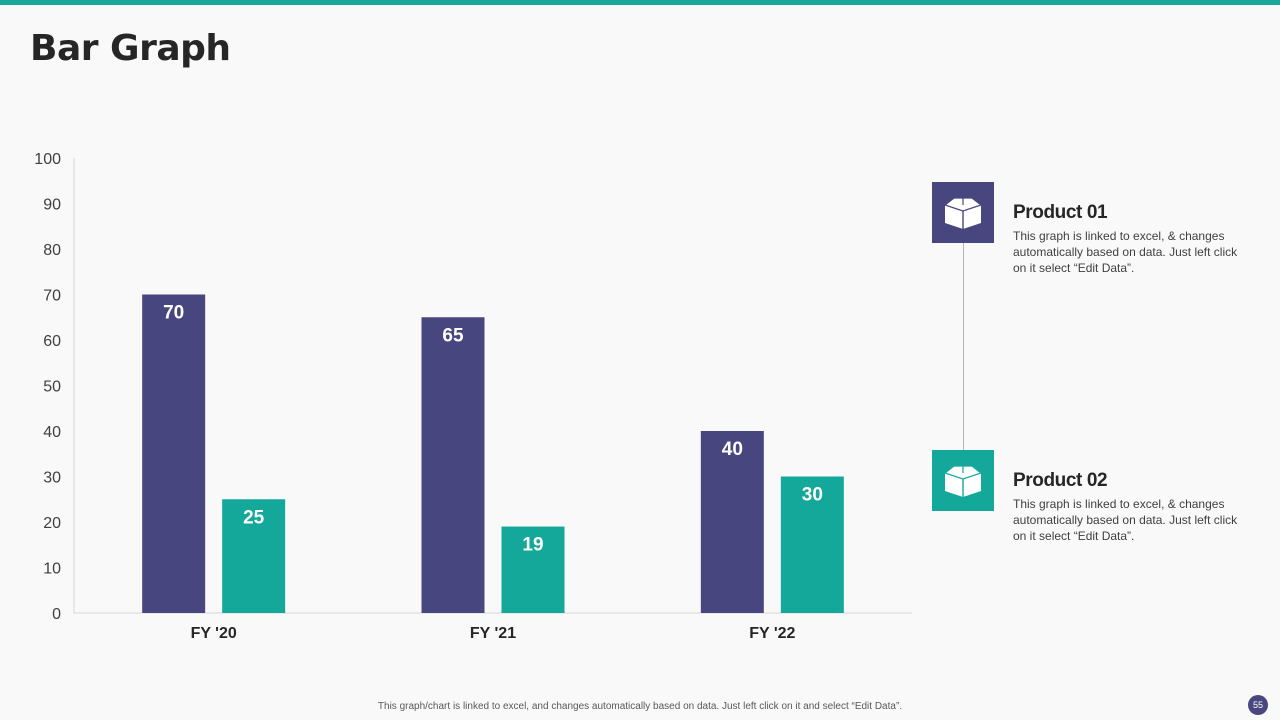 Image resolution: width=1280 pixels, height=720 pixels. I want to click on data-label: 70, so click(173, 313).